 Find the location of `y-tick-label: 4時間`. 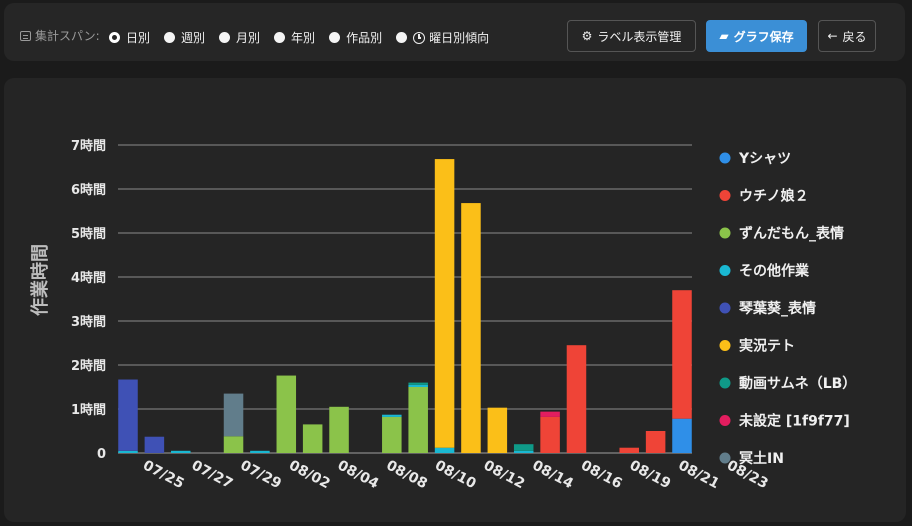

y-tick-label: 4時間 is located at coordinates (88, 278).